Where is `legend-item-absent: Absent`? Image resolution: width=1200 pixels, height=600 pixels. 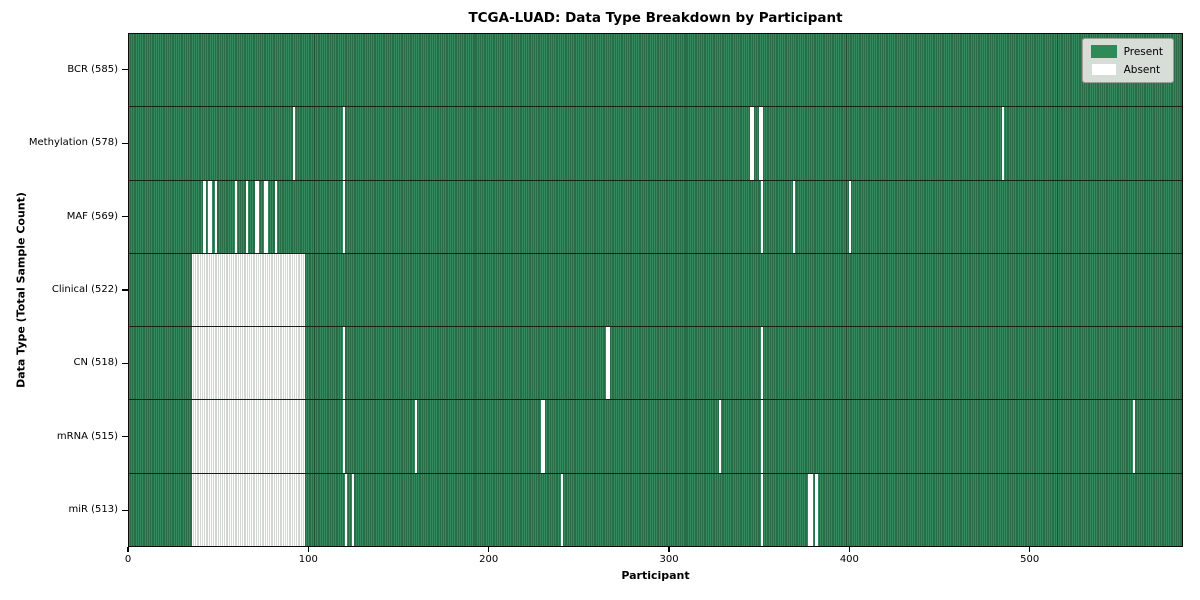 legend-item-absent: Absent is located at coordinates (1126, 69).